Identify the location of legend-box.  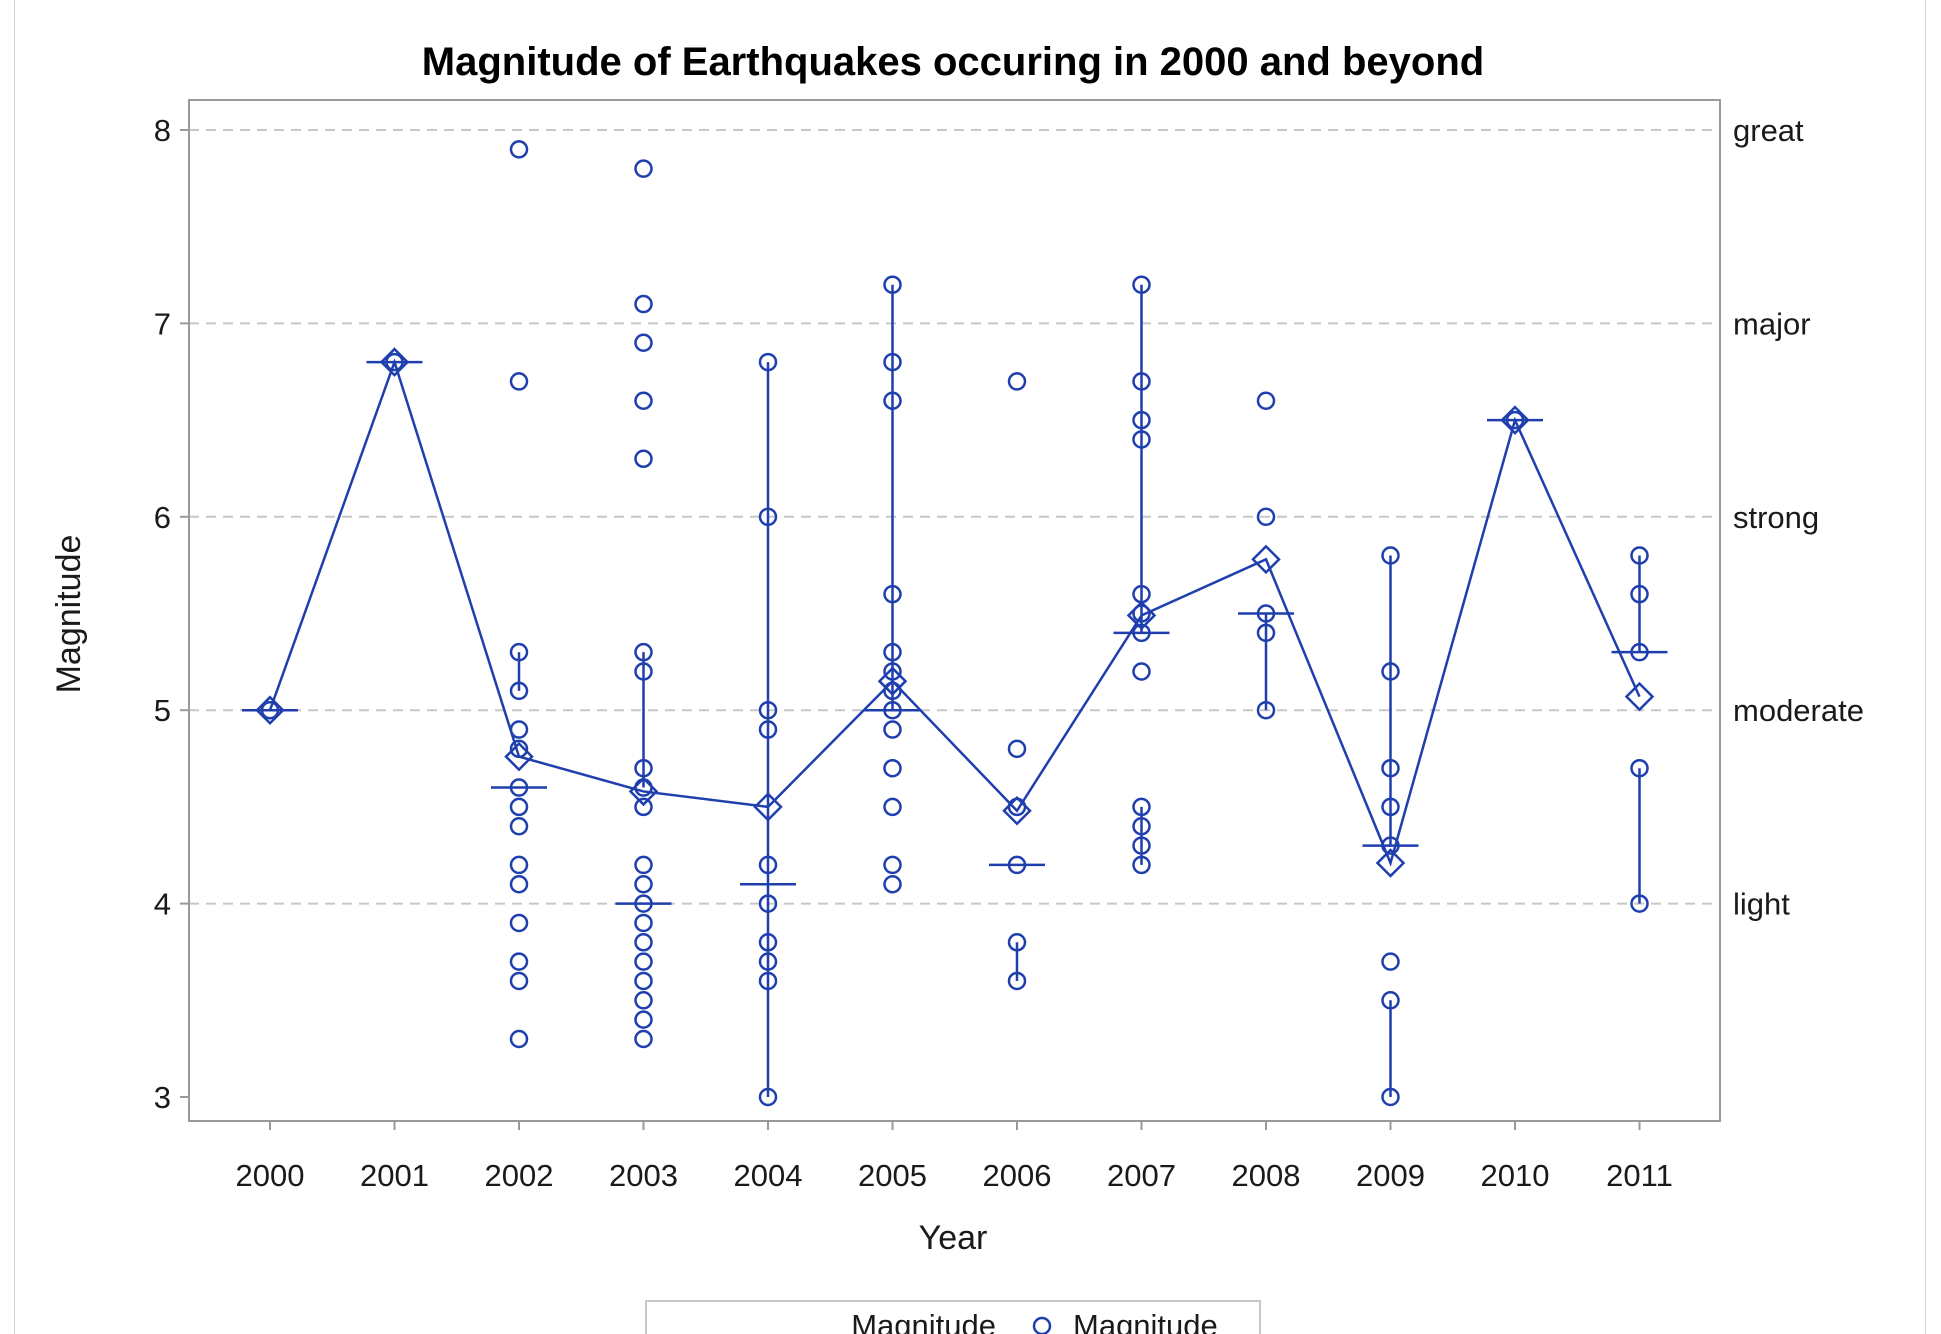
(953, 1317).